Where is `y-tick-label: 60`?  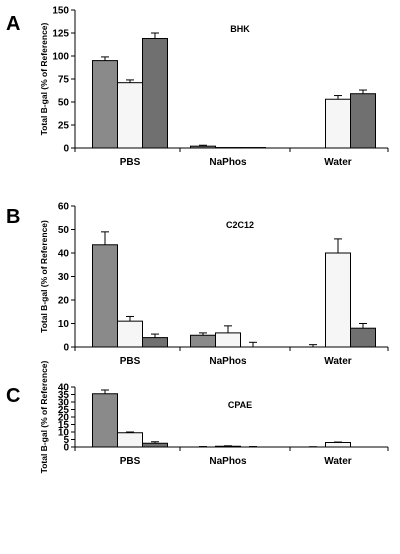 y-tick-label: 60 is located at coordinates (64, 207).